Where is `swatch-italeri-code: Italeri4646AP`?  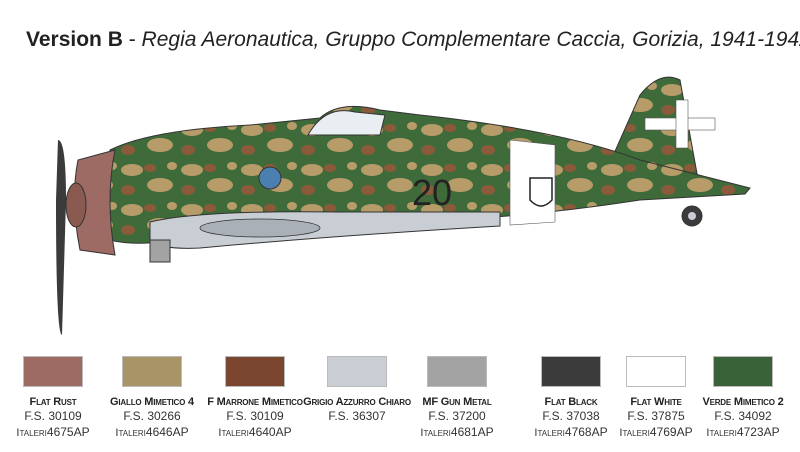
swatch-italeri-code: Italeri4646AP is located at coordinates (152, 432).